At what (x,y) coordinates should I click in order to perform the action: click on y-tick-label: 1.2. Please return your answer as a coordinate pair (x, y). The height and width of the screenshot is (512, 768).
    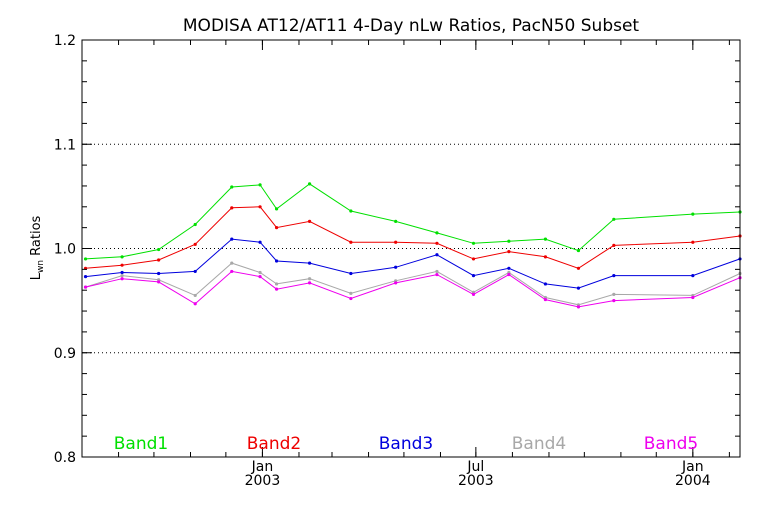
    Looking at the image, I should click on (65, 41).